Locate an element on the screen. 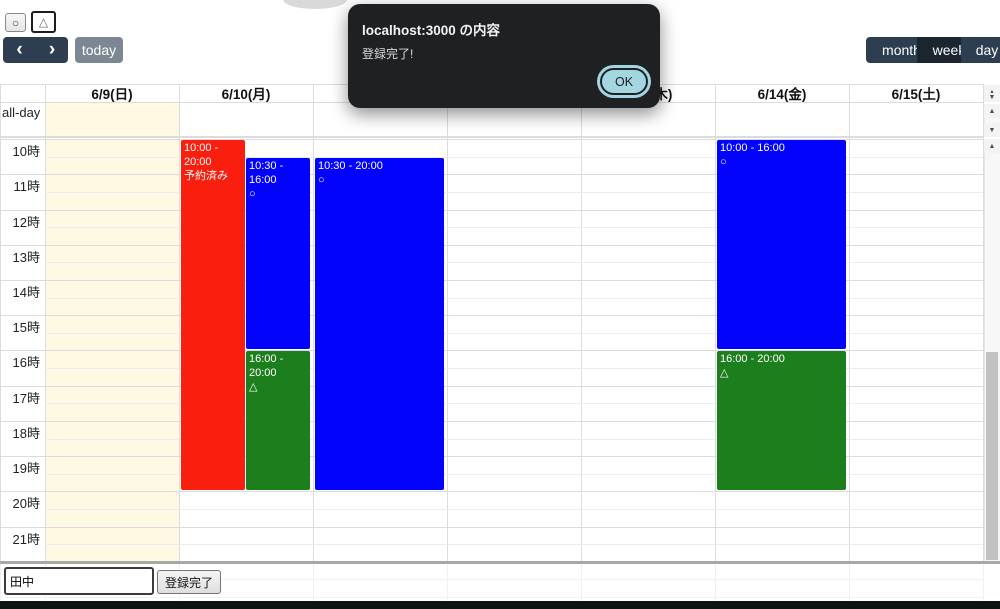 The width and height of the screenshot is (1000, 609). event-time: 10:00 - 20:00 is located at coordinates (201, 155).